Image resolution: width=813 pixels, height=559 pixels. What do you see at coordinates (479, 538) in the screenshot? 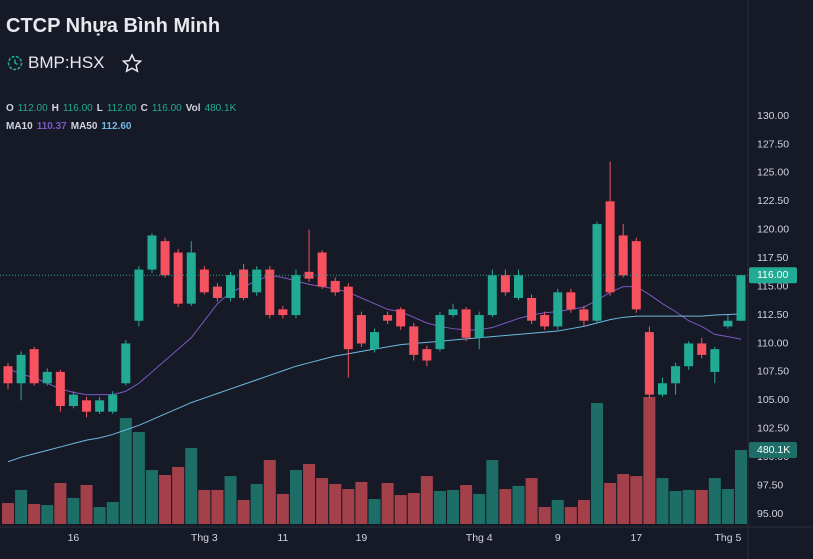
I see `x-tick-label: Thg 4` at bounding box center [479, 538].